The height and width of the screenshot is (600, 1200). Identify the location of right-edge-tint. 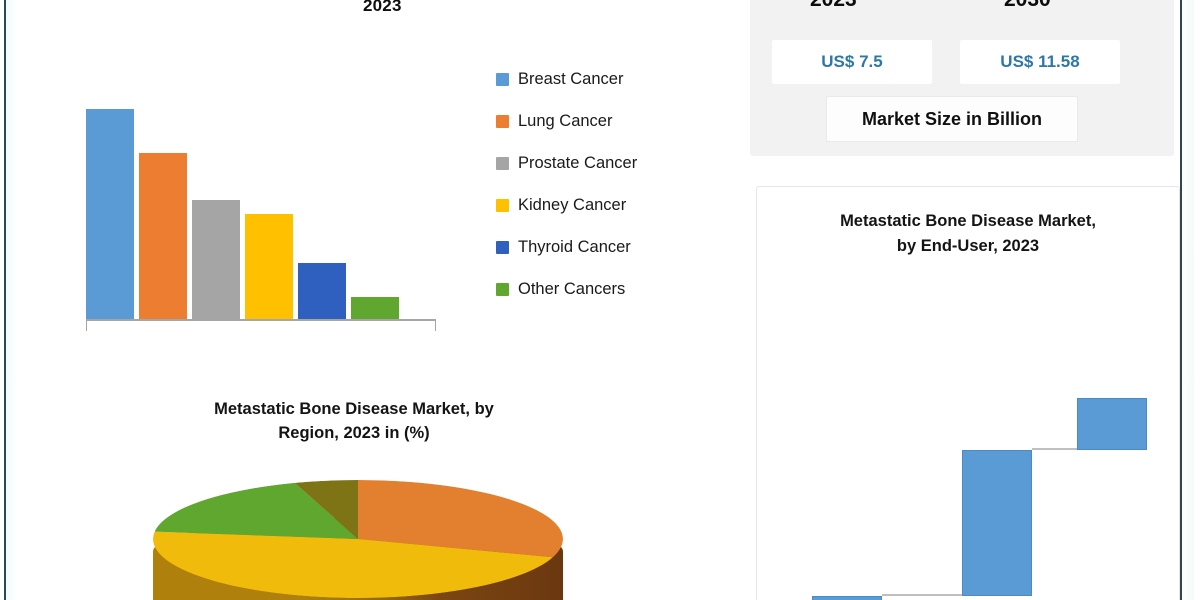
(1188, 300).